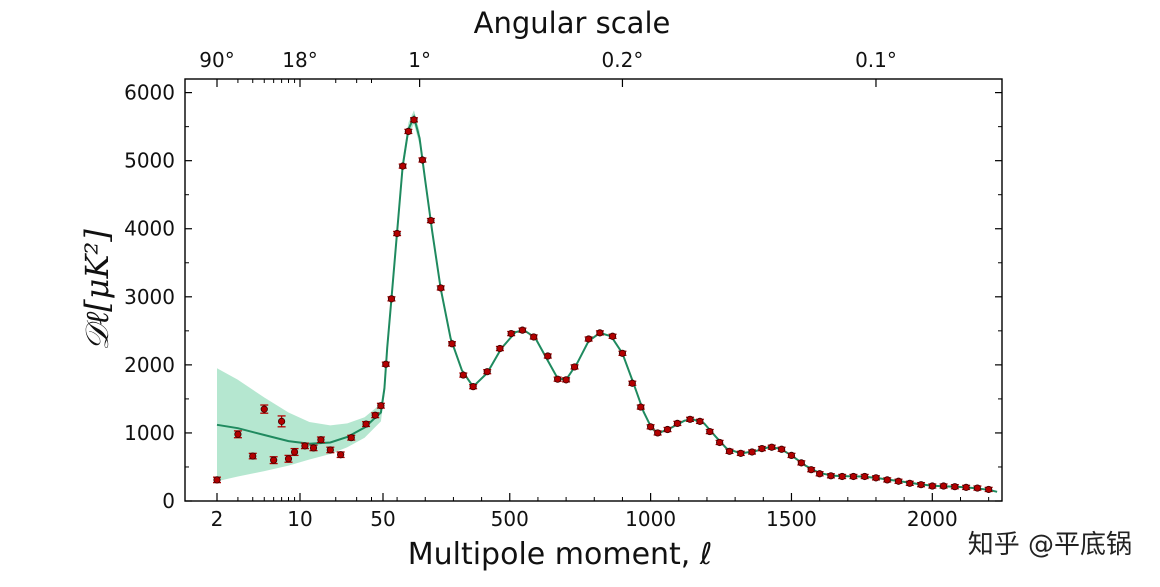  I want to click on top-tick-label: 0.2°, so click(623, 60).